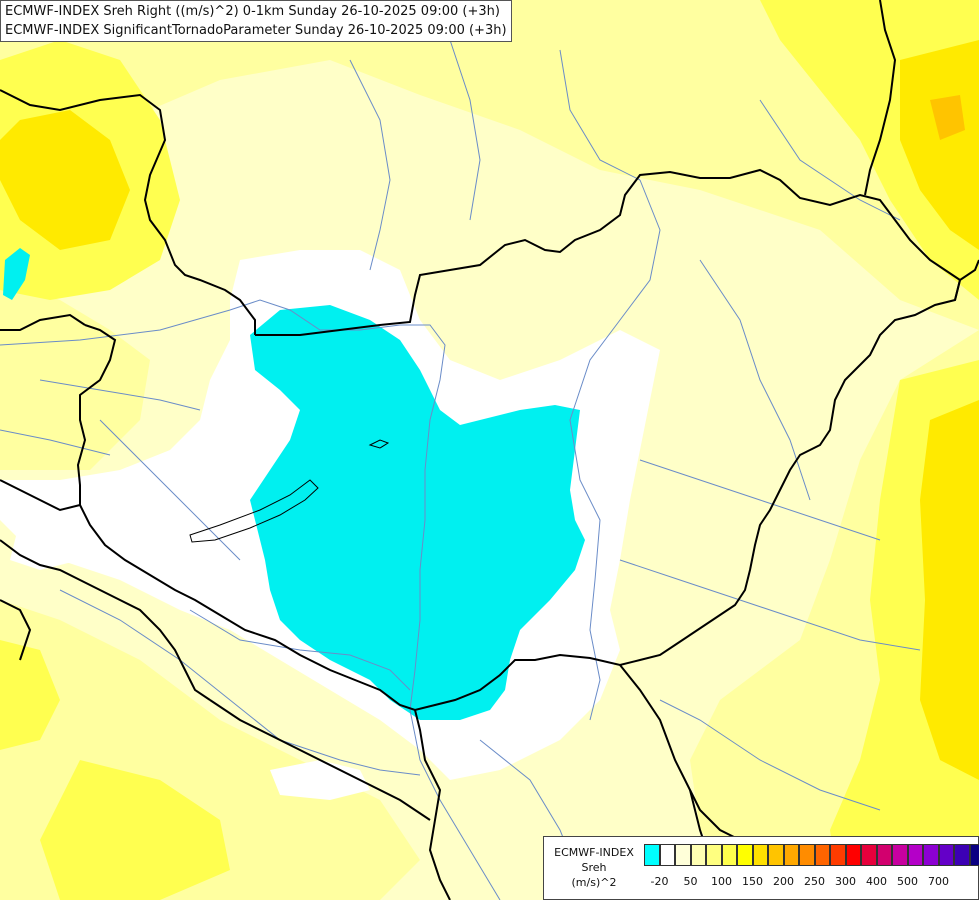  I want to click on river-tisza, so click(615, 450).